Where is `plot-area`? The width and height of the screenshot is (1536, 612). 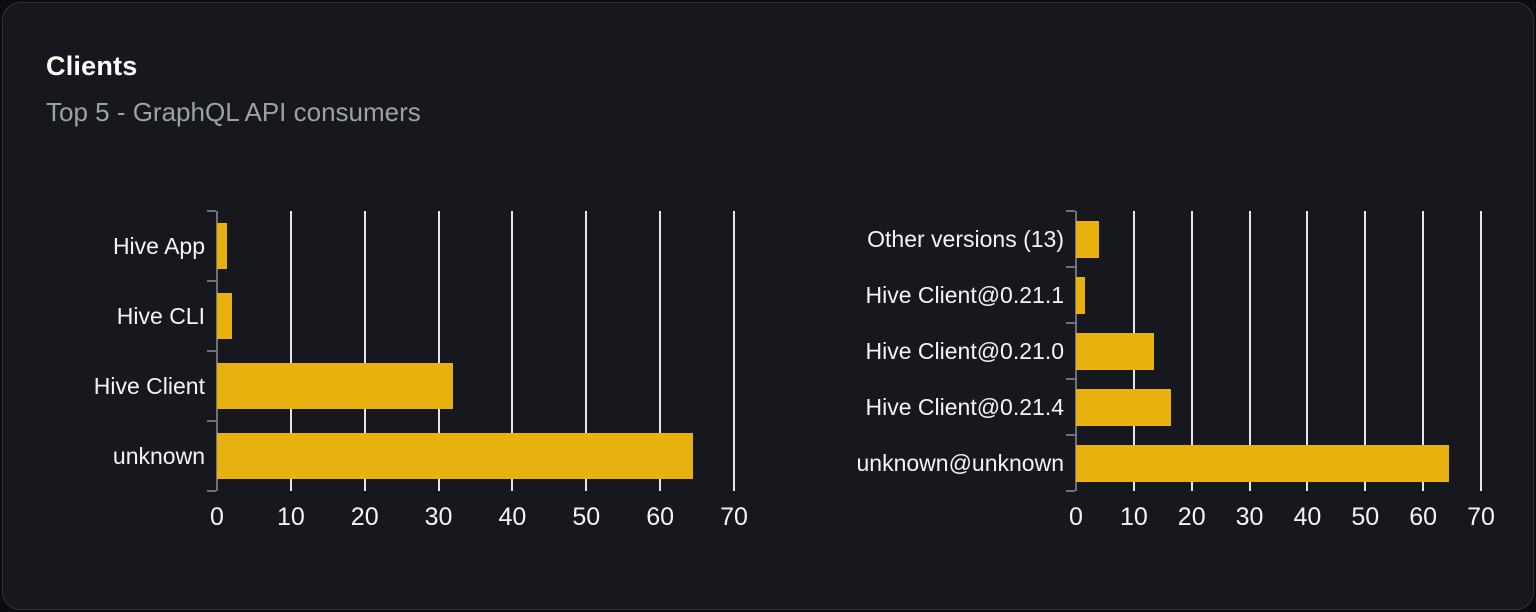 plot-area is located at coordinates (1274, 351).